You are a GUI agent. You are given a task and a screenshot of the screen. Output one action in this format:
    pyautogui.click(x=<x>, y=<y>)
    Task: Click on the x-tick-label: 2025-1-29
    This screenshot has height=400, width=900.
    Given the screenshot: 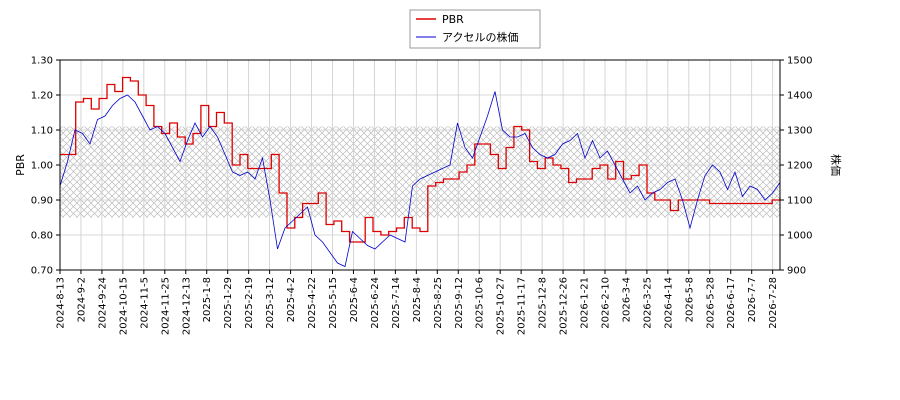 What is the action you would take?
    pyautogui.click(x=228, y=303)
    